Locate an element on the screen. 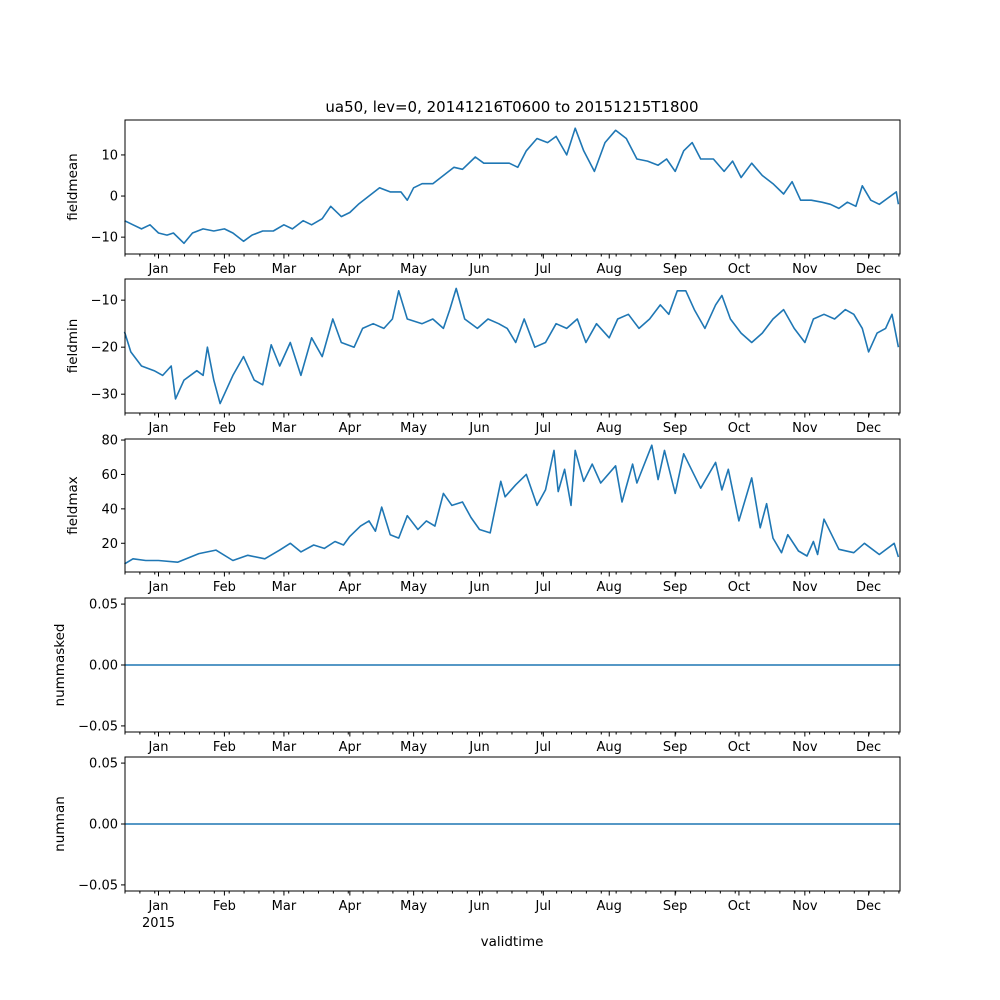 This screenshot has height=1000, width=1000. fieldmin-series-line is located at coordinates (511, 346).